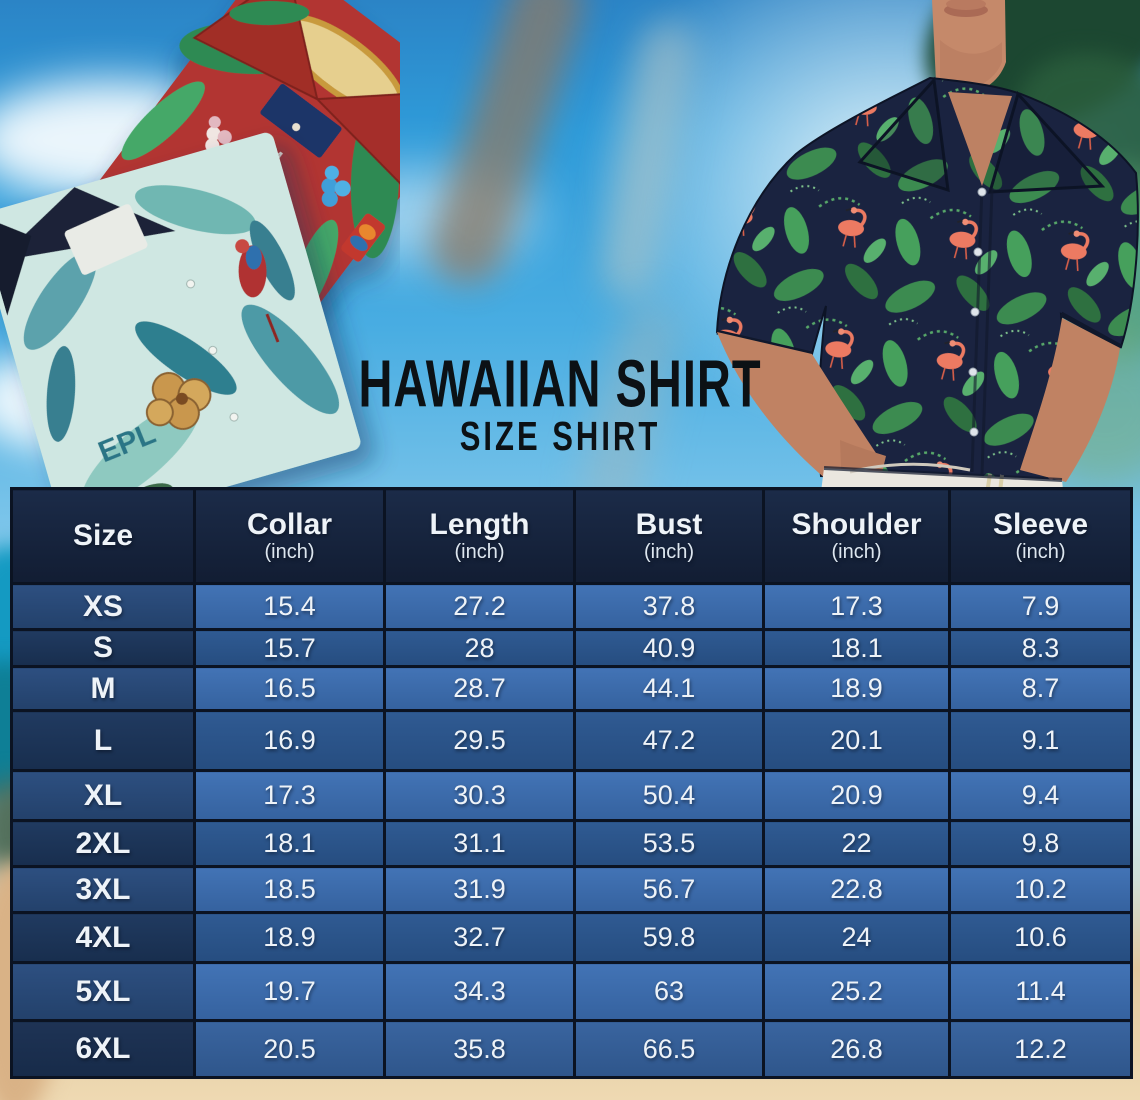 The height and width of the screenshot is (1100, 1140). What do you see at coordinates (856, 536) in the screenshot?
I see `column-header-shoulder: Shoulder (inch)` at bounding box center [856, 536].